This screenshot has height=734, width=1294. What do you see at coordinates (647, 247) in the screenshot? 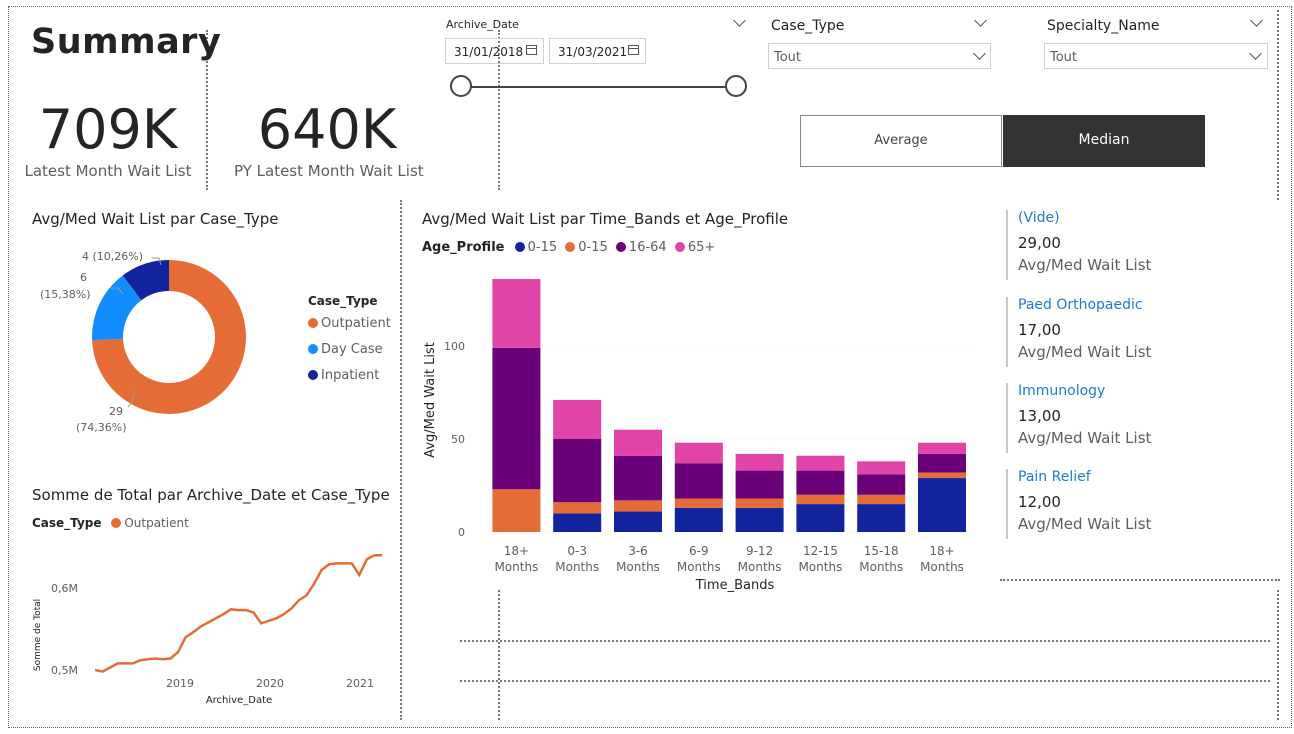
I see `legend-label: 16-64` at bounding box center [647, 247].